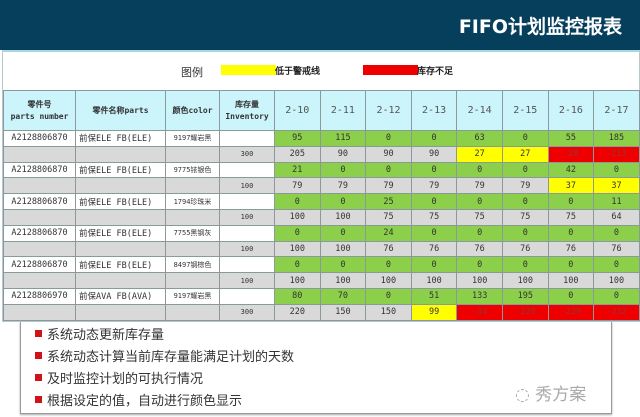 This screenshot has width=640, height=417. I want to click on part-name-cell: 前保AVA FB(AVA), so click(120, 296).